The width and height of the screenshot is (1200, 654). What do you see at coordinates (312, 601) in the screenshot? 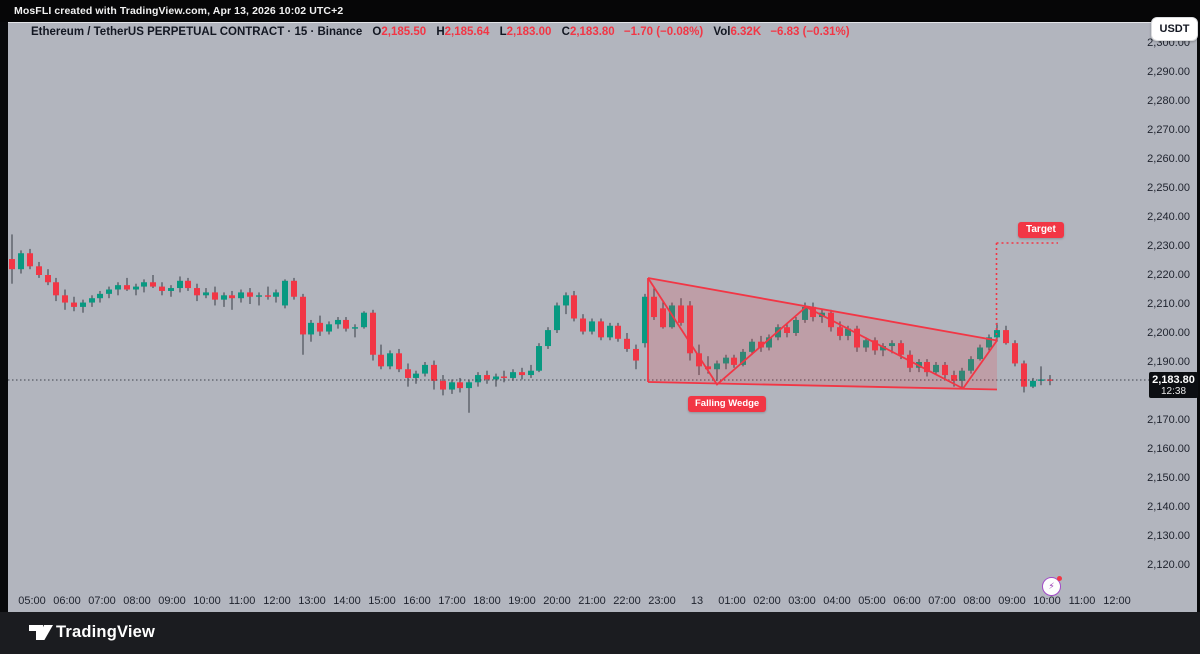
I see `time-axis-label: 13:00` at bounding box center [312, 601].